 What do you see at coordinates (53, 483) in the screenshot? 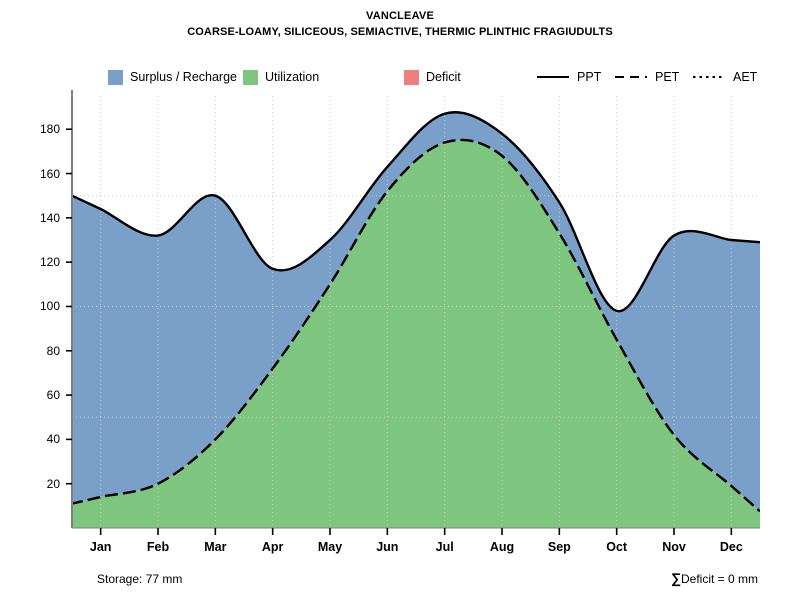
I see `y-axis-tick: 20` at bounding box center [53, 483].